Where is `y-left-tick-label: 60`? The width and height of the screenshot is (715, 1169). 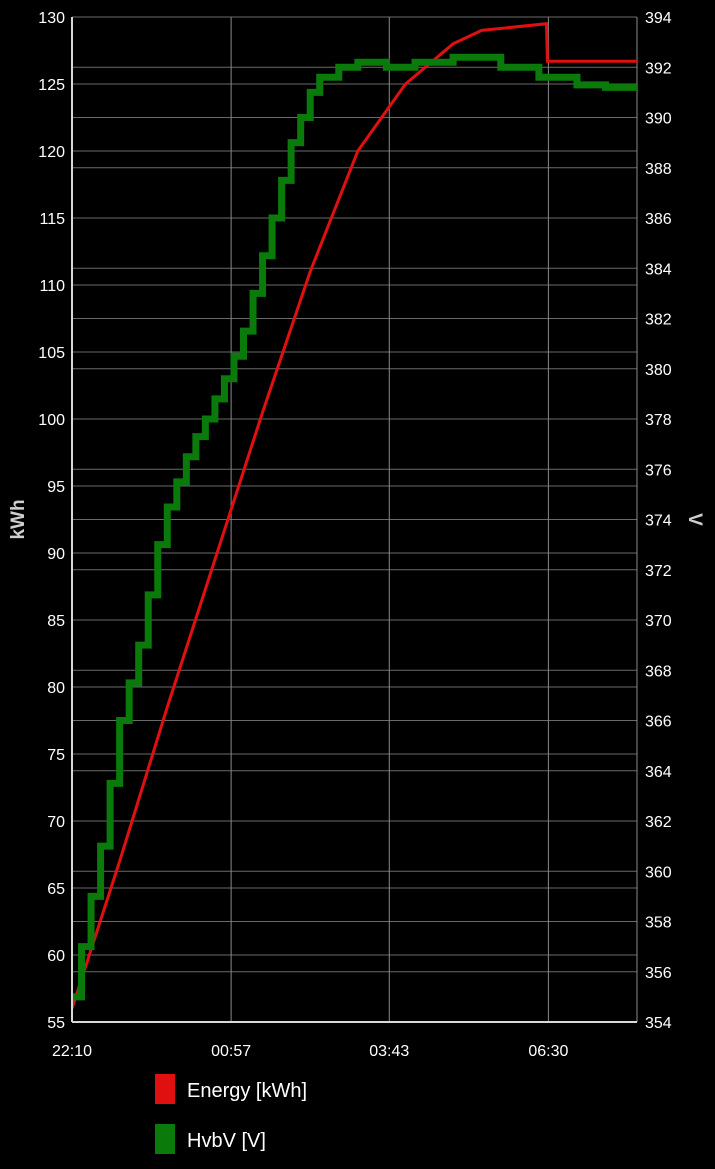
y-left-tick-label: 60 is located at coordinates (56, 956).